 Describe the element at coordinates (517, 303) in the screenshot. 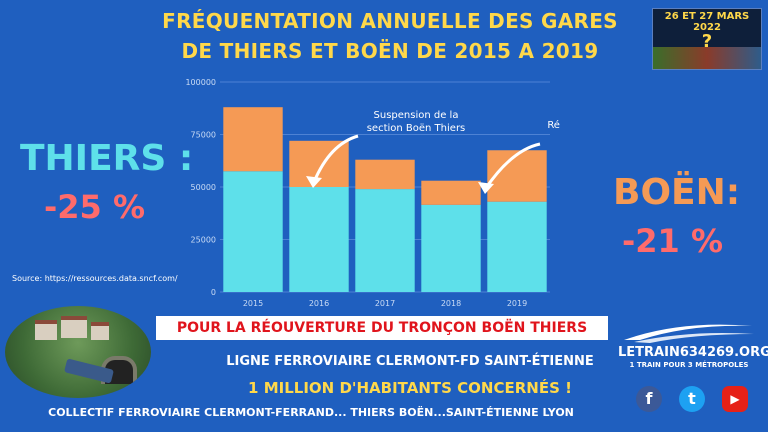

I see `x-tick-label: 2019` at that location.